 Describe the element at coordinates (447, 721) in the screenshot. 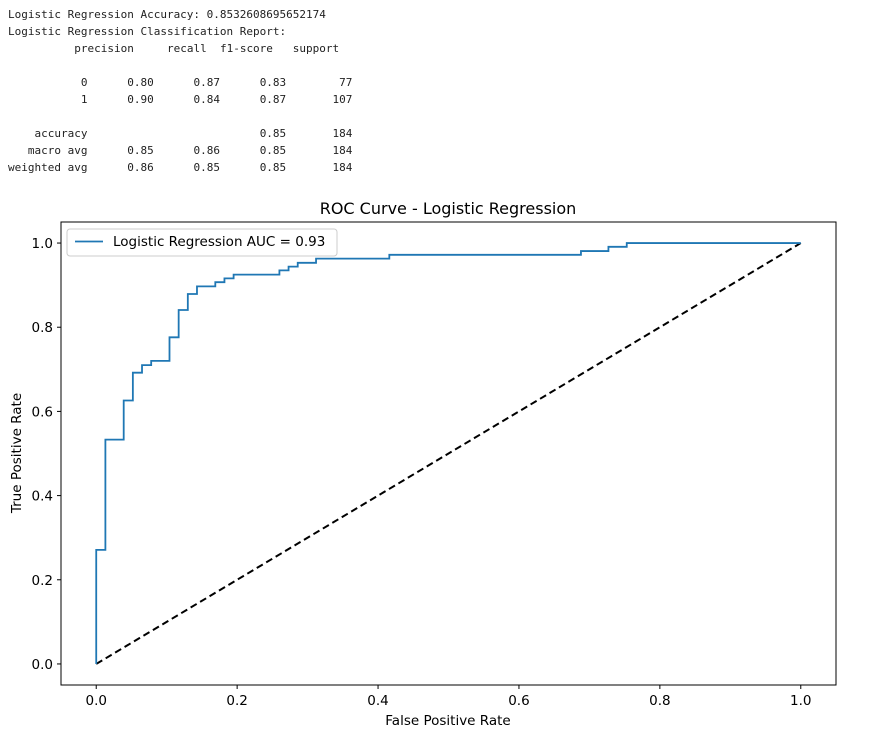

I see `x-axis-label: False Positive Rate` at that location.